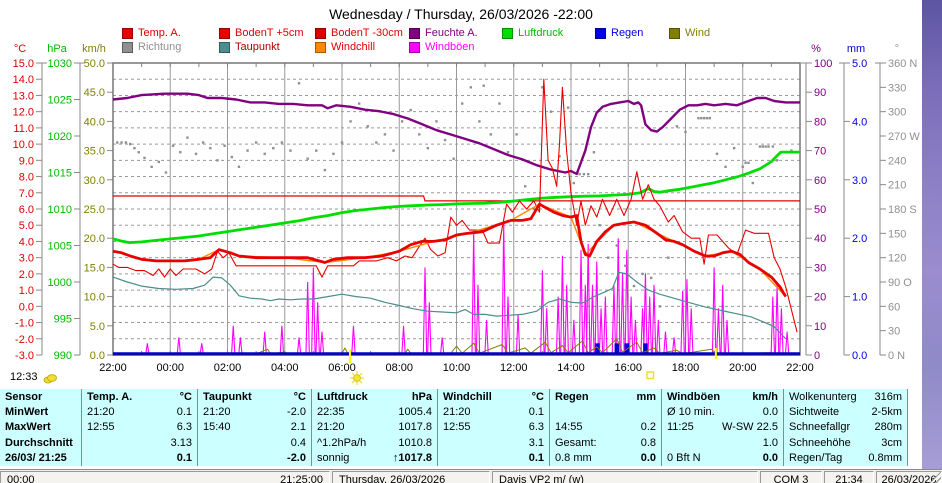 The width and height of the screenshot is (942, 483). Describe the element at coordinates (21, 478) in the screenshot. I see `status-text: 00:00` at that location.